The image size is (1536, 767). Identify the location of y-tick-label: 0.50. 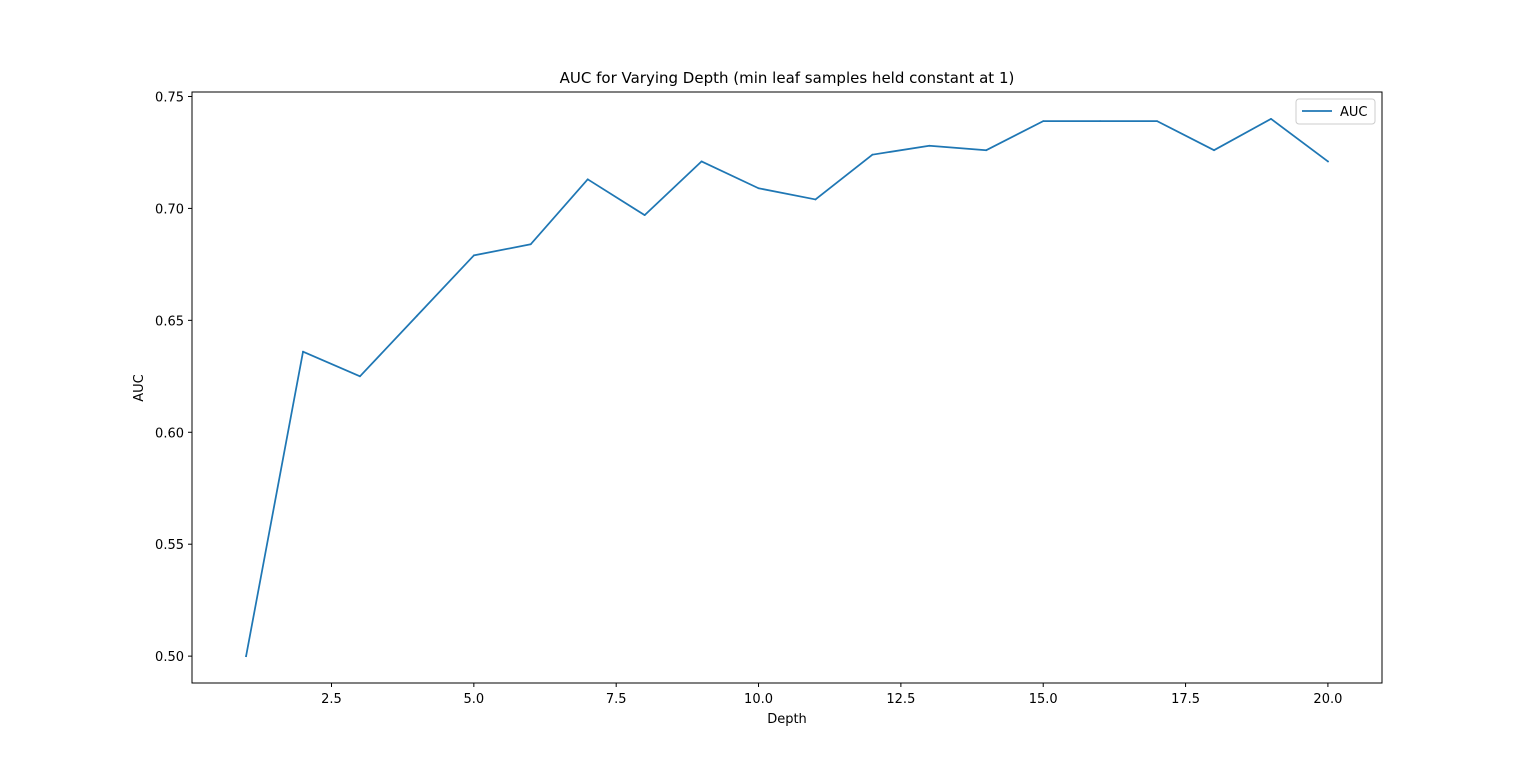
(169, 657).